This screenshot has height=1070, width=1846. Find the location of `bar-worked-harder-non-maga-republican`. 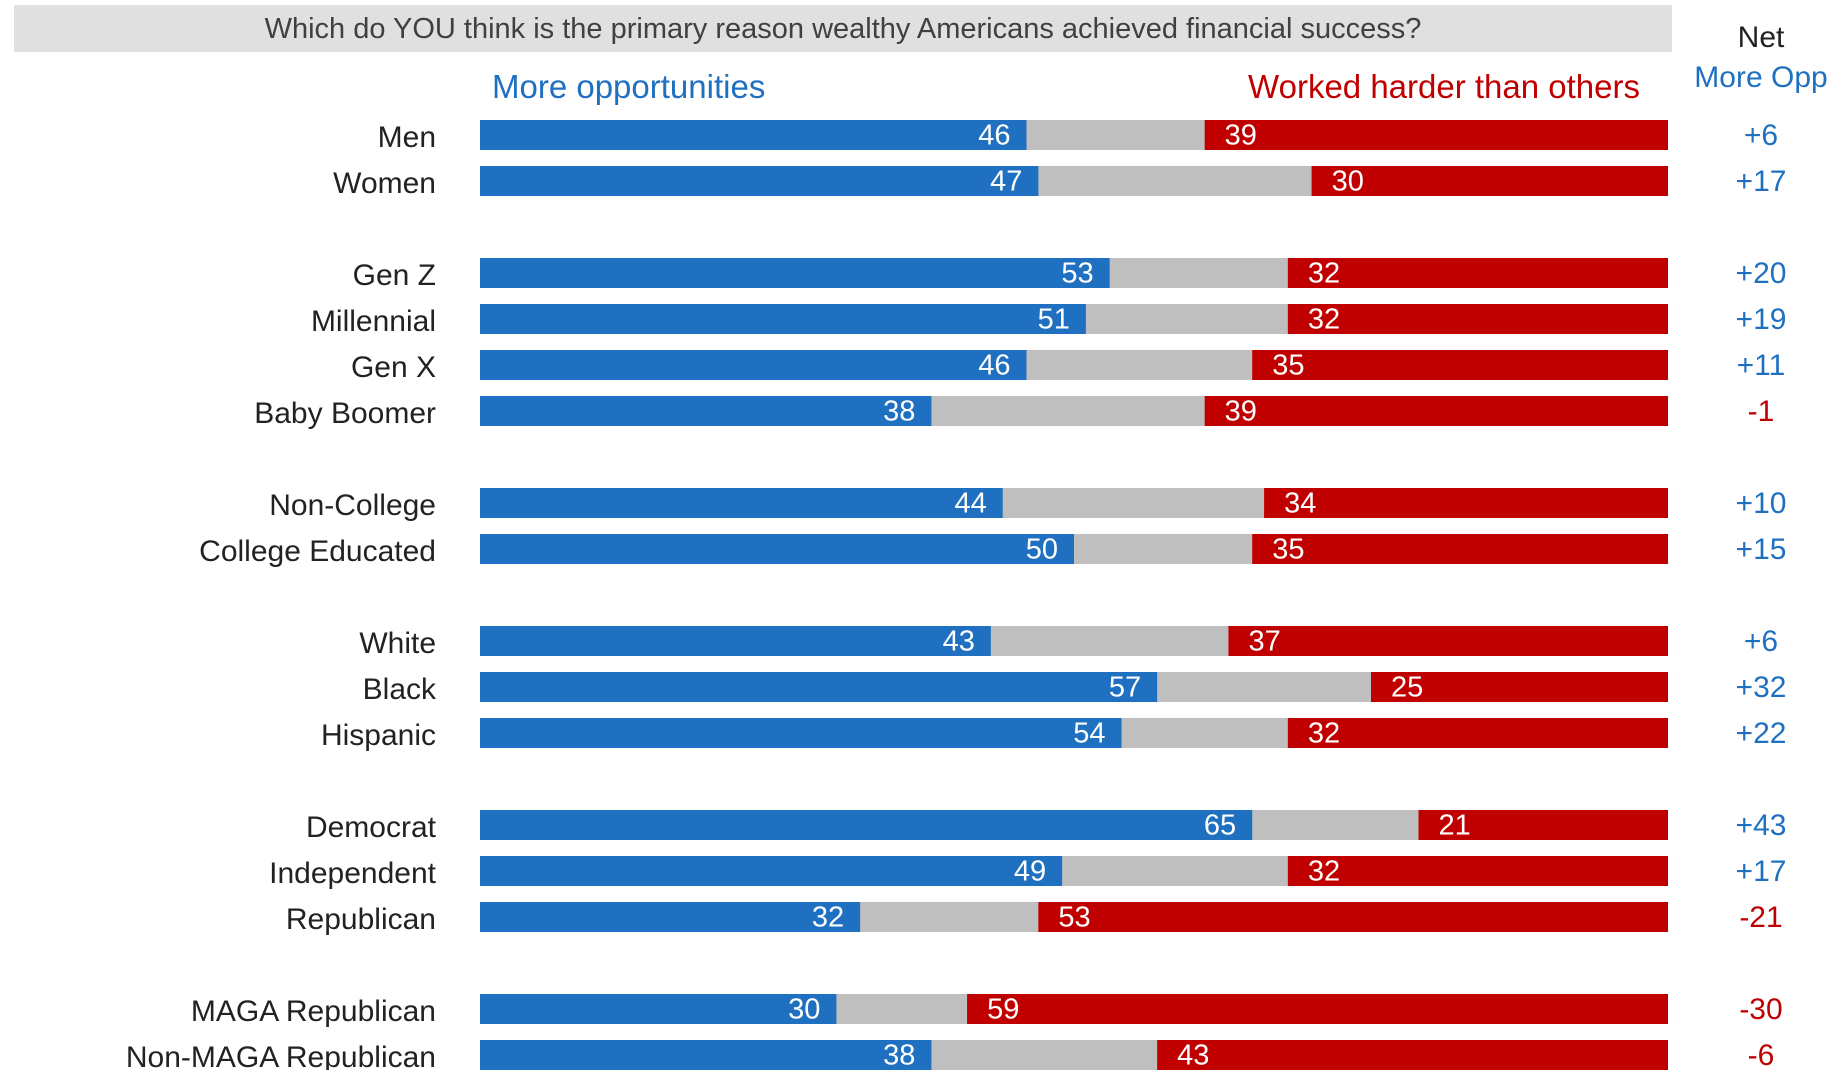

bar-worked-harder-non-maga-republican is located at coordinates (1412, 1055).